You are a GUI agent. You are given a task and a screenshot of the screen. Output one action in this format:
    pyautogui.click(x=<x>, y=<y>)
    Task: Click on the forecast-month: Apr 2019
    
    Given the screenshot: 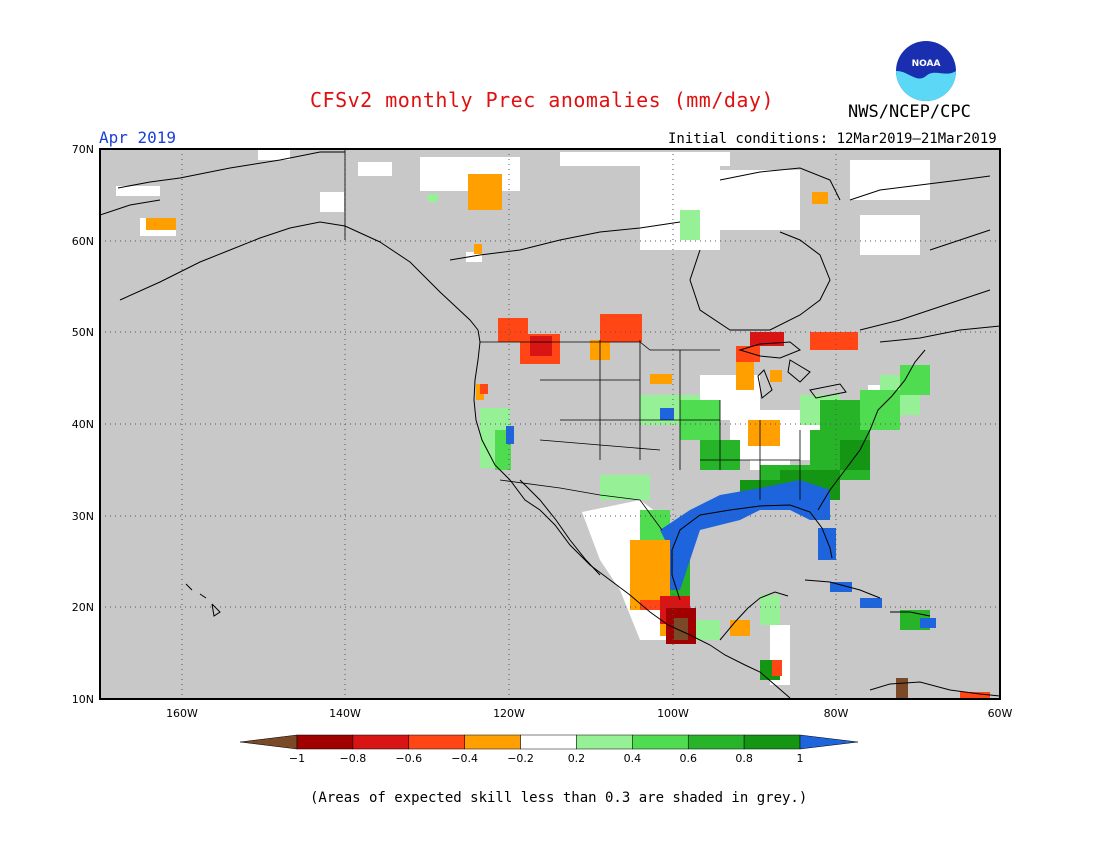 What is the action you would take?
    pyautogui.click(x=138, y=137)
    